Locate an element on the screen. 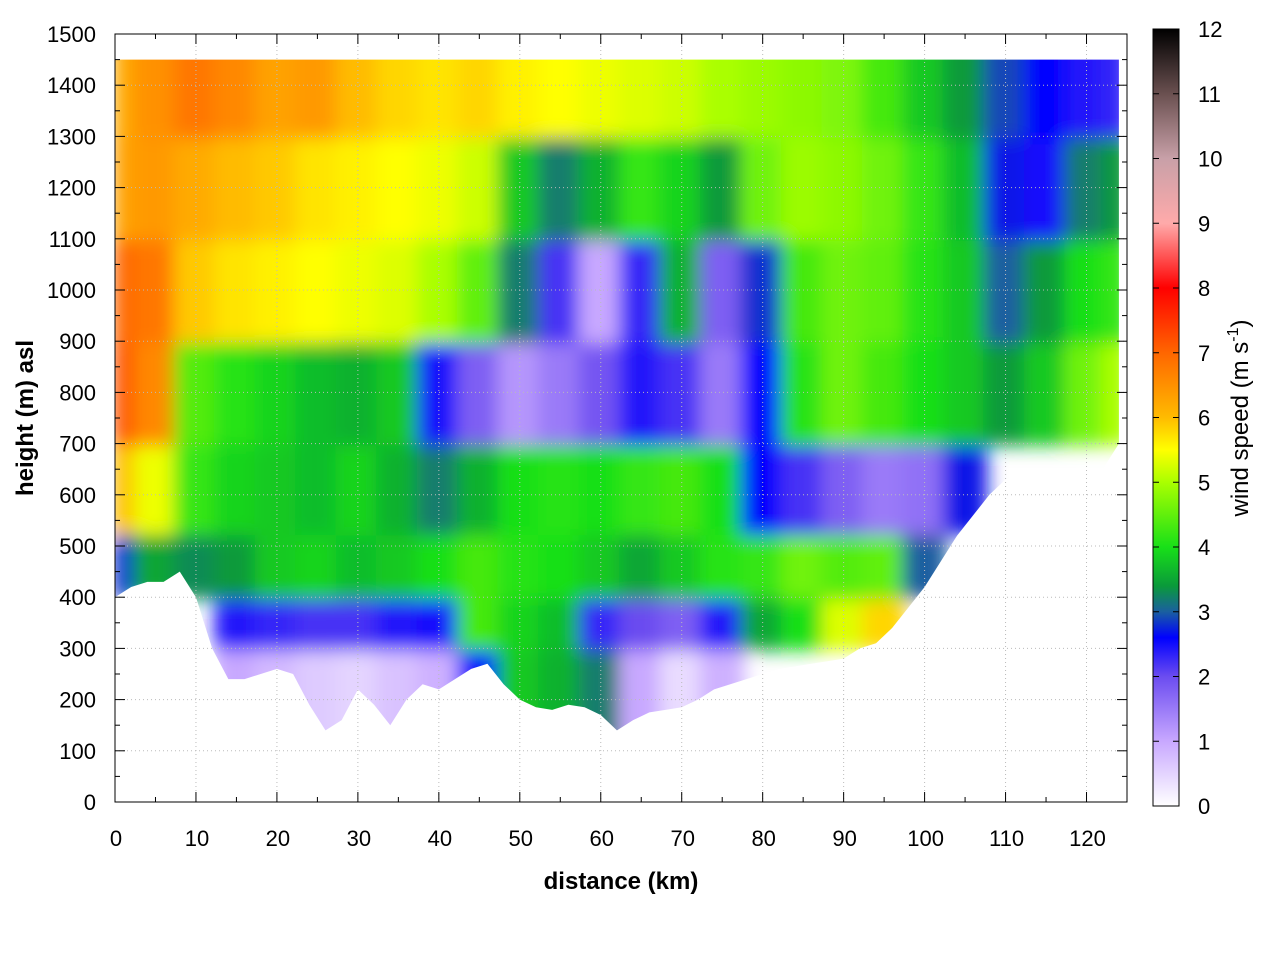 The image size is (1280, 960). y-tick-label: 1200 is located at coordinates (71, 188).